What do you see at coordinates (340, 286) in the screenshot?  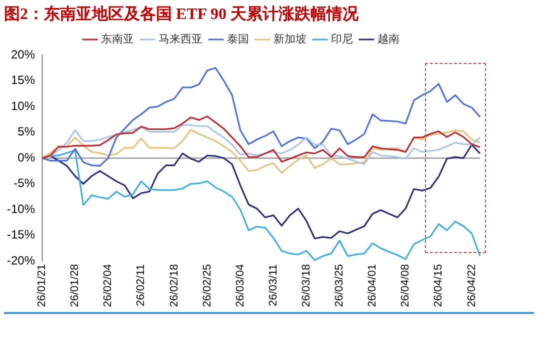 I see `x-tick-label: 26/03/25` at bounding box center [340, 286].